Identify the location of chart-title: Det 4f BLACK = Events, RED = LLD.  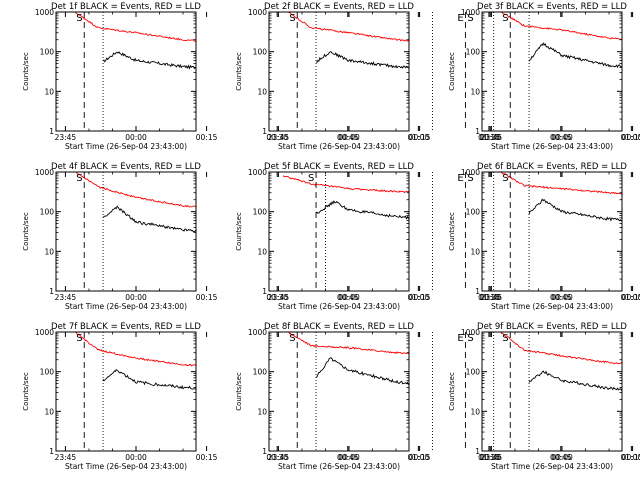
(126, 167).